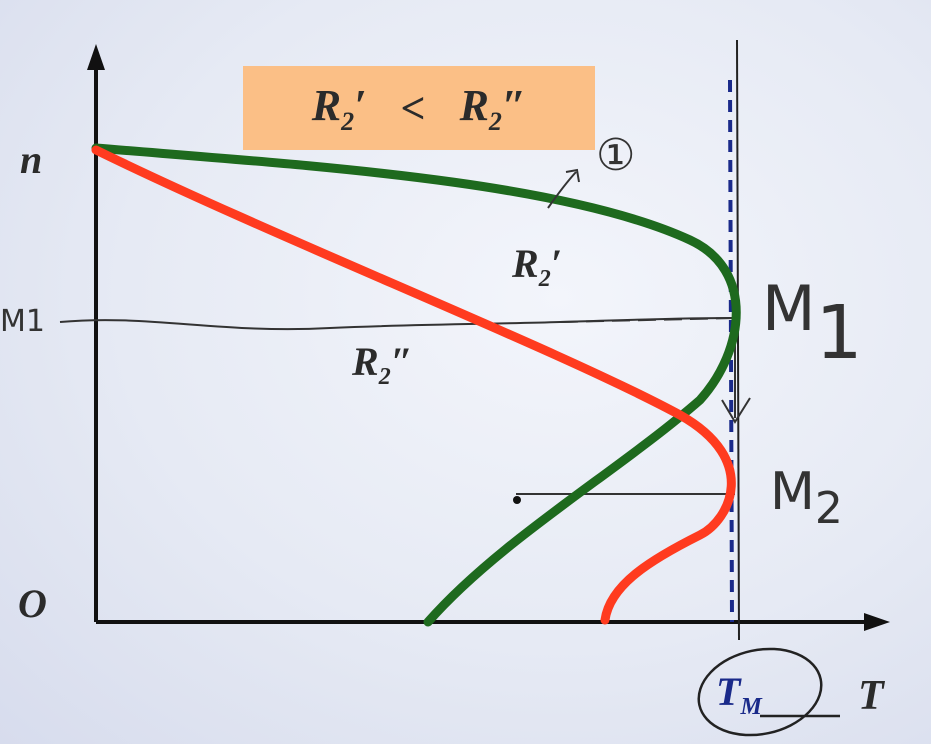 The height and width of the screenshot is (744, 931). What do you see at coordinates (32, 603) in the screenshot?
I see `origin-label: O` at bounding box center [32, 603].